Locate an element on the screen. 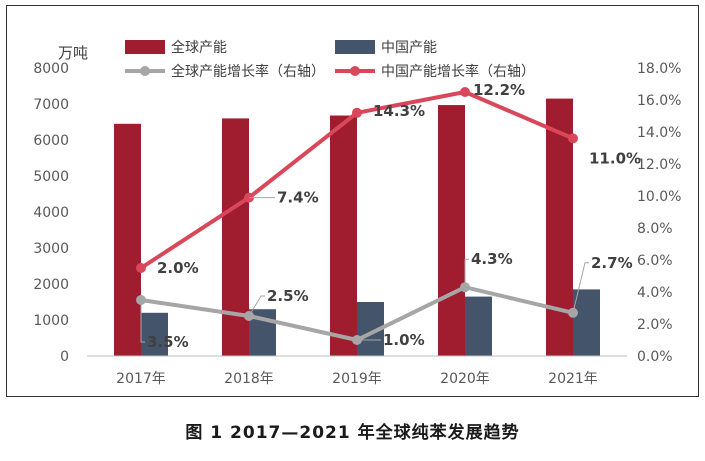 This screenshot has width=705, height=461. china-growth-label: 11.0% is located at coordinates (615, 158).